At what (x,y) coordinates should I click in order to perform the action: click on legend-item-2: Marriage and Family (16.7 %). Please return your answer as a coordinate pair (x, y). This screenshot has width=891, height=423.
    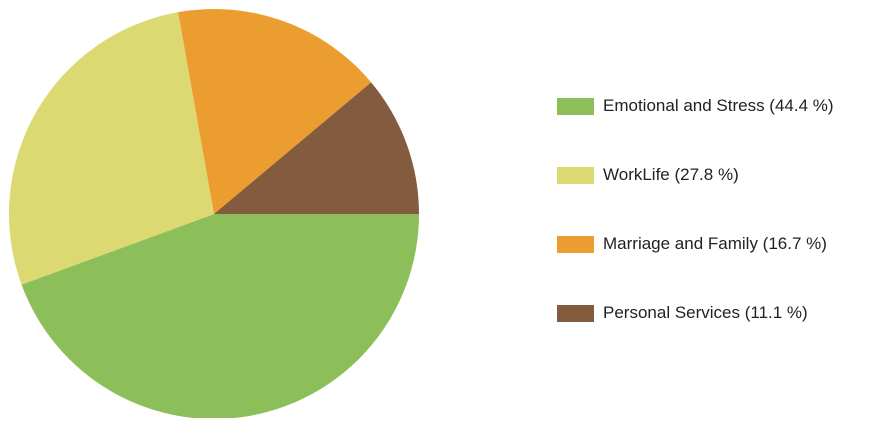
    Looking at the image, I should click on (695, 244).